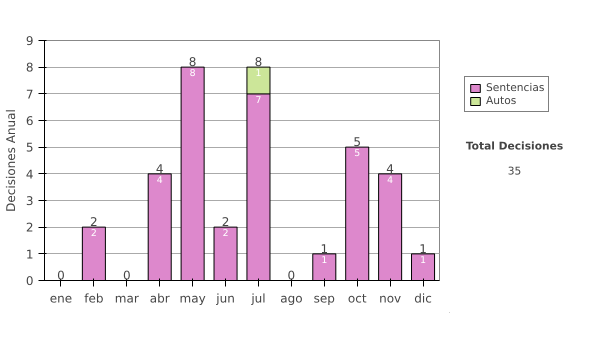 Image resolution: width=600 pixels, height=340 pixels. What do you see at coordinates (515, 146) in the screenshot?
I see `text: Total Decisiones` at bounding box center [515, 146].